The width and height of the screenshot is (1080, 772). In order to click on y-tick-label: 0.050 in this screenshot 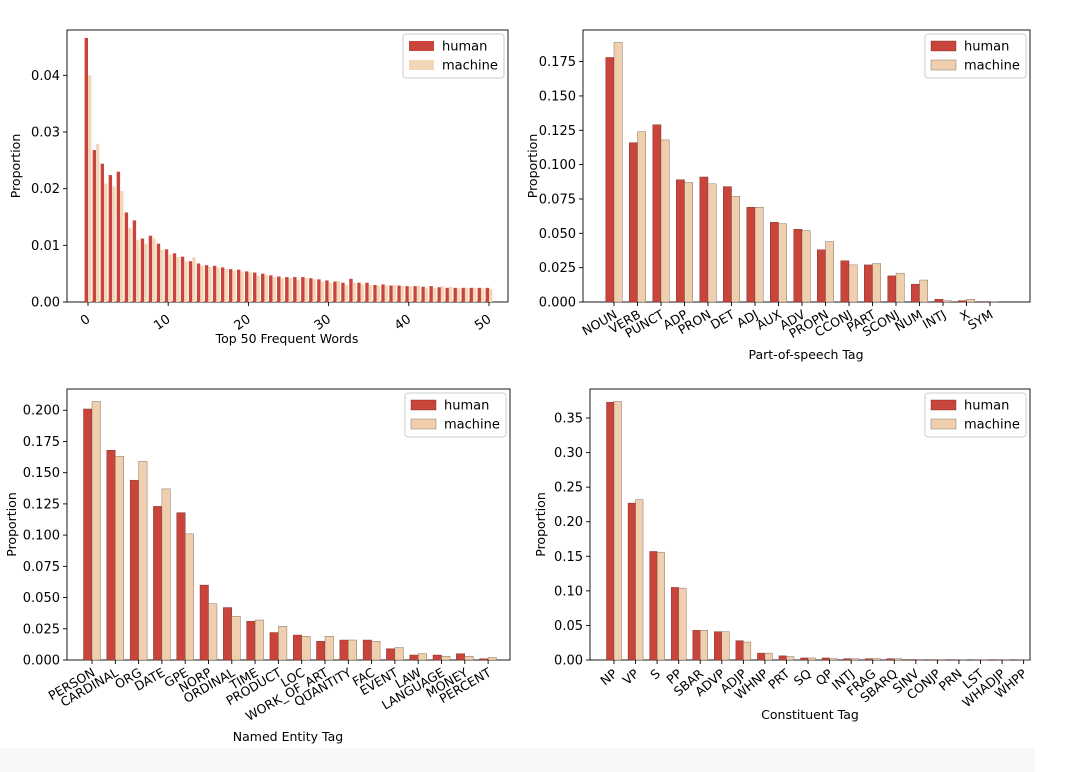, I will do `click(41, 598)`.